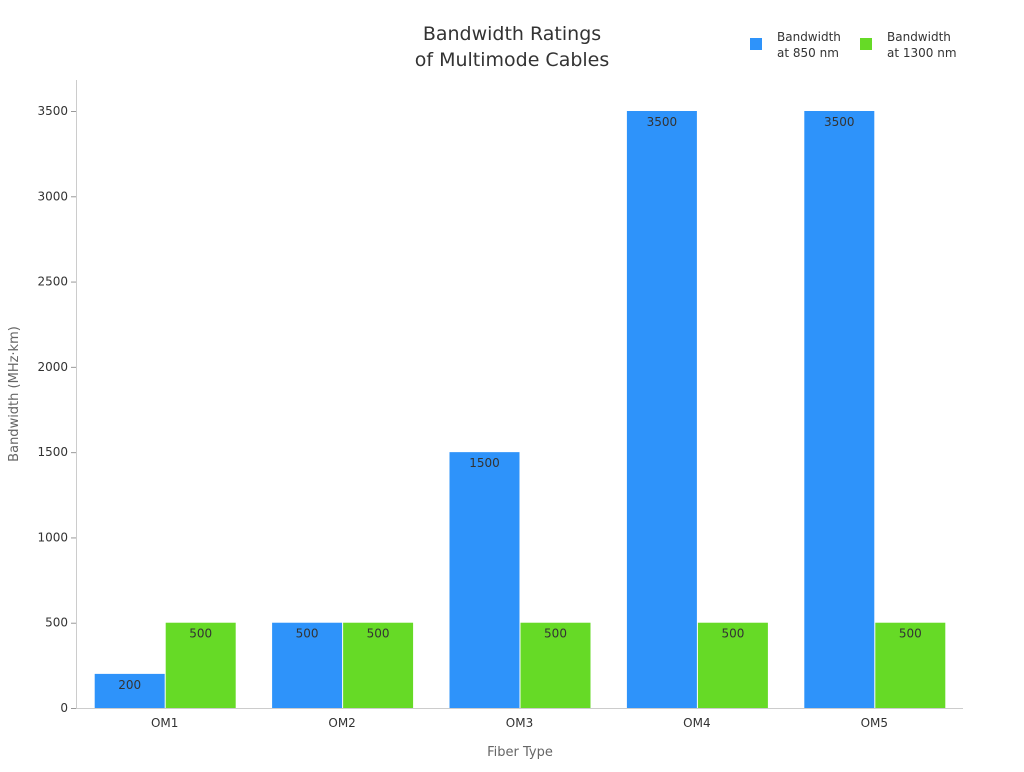  Describe the element at coordinates (520, 752) in the screenshot. I see `x-axis-label: Fiber Type` at that location.